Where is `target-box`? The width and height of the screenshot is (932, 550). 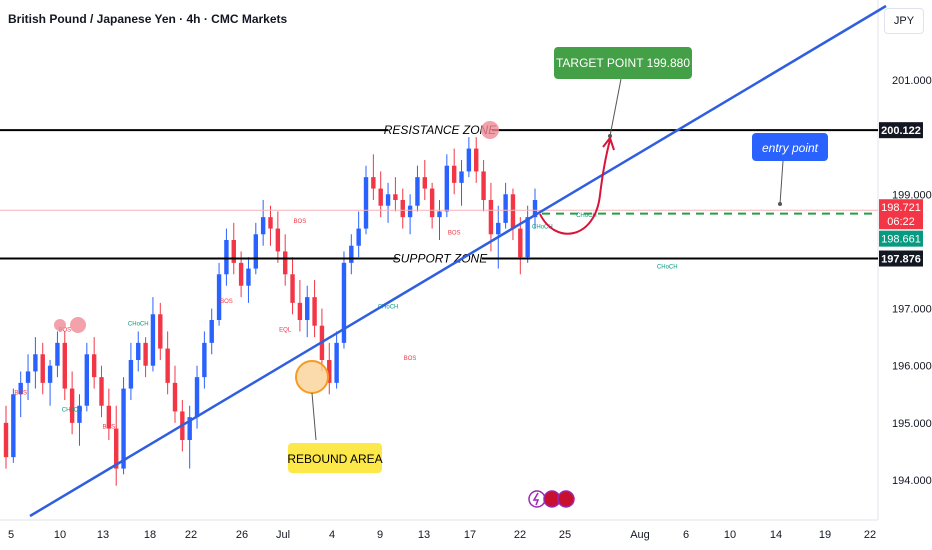 target-box is located at coordinates (623, 63).